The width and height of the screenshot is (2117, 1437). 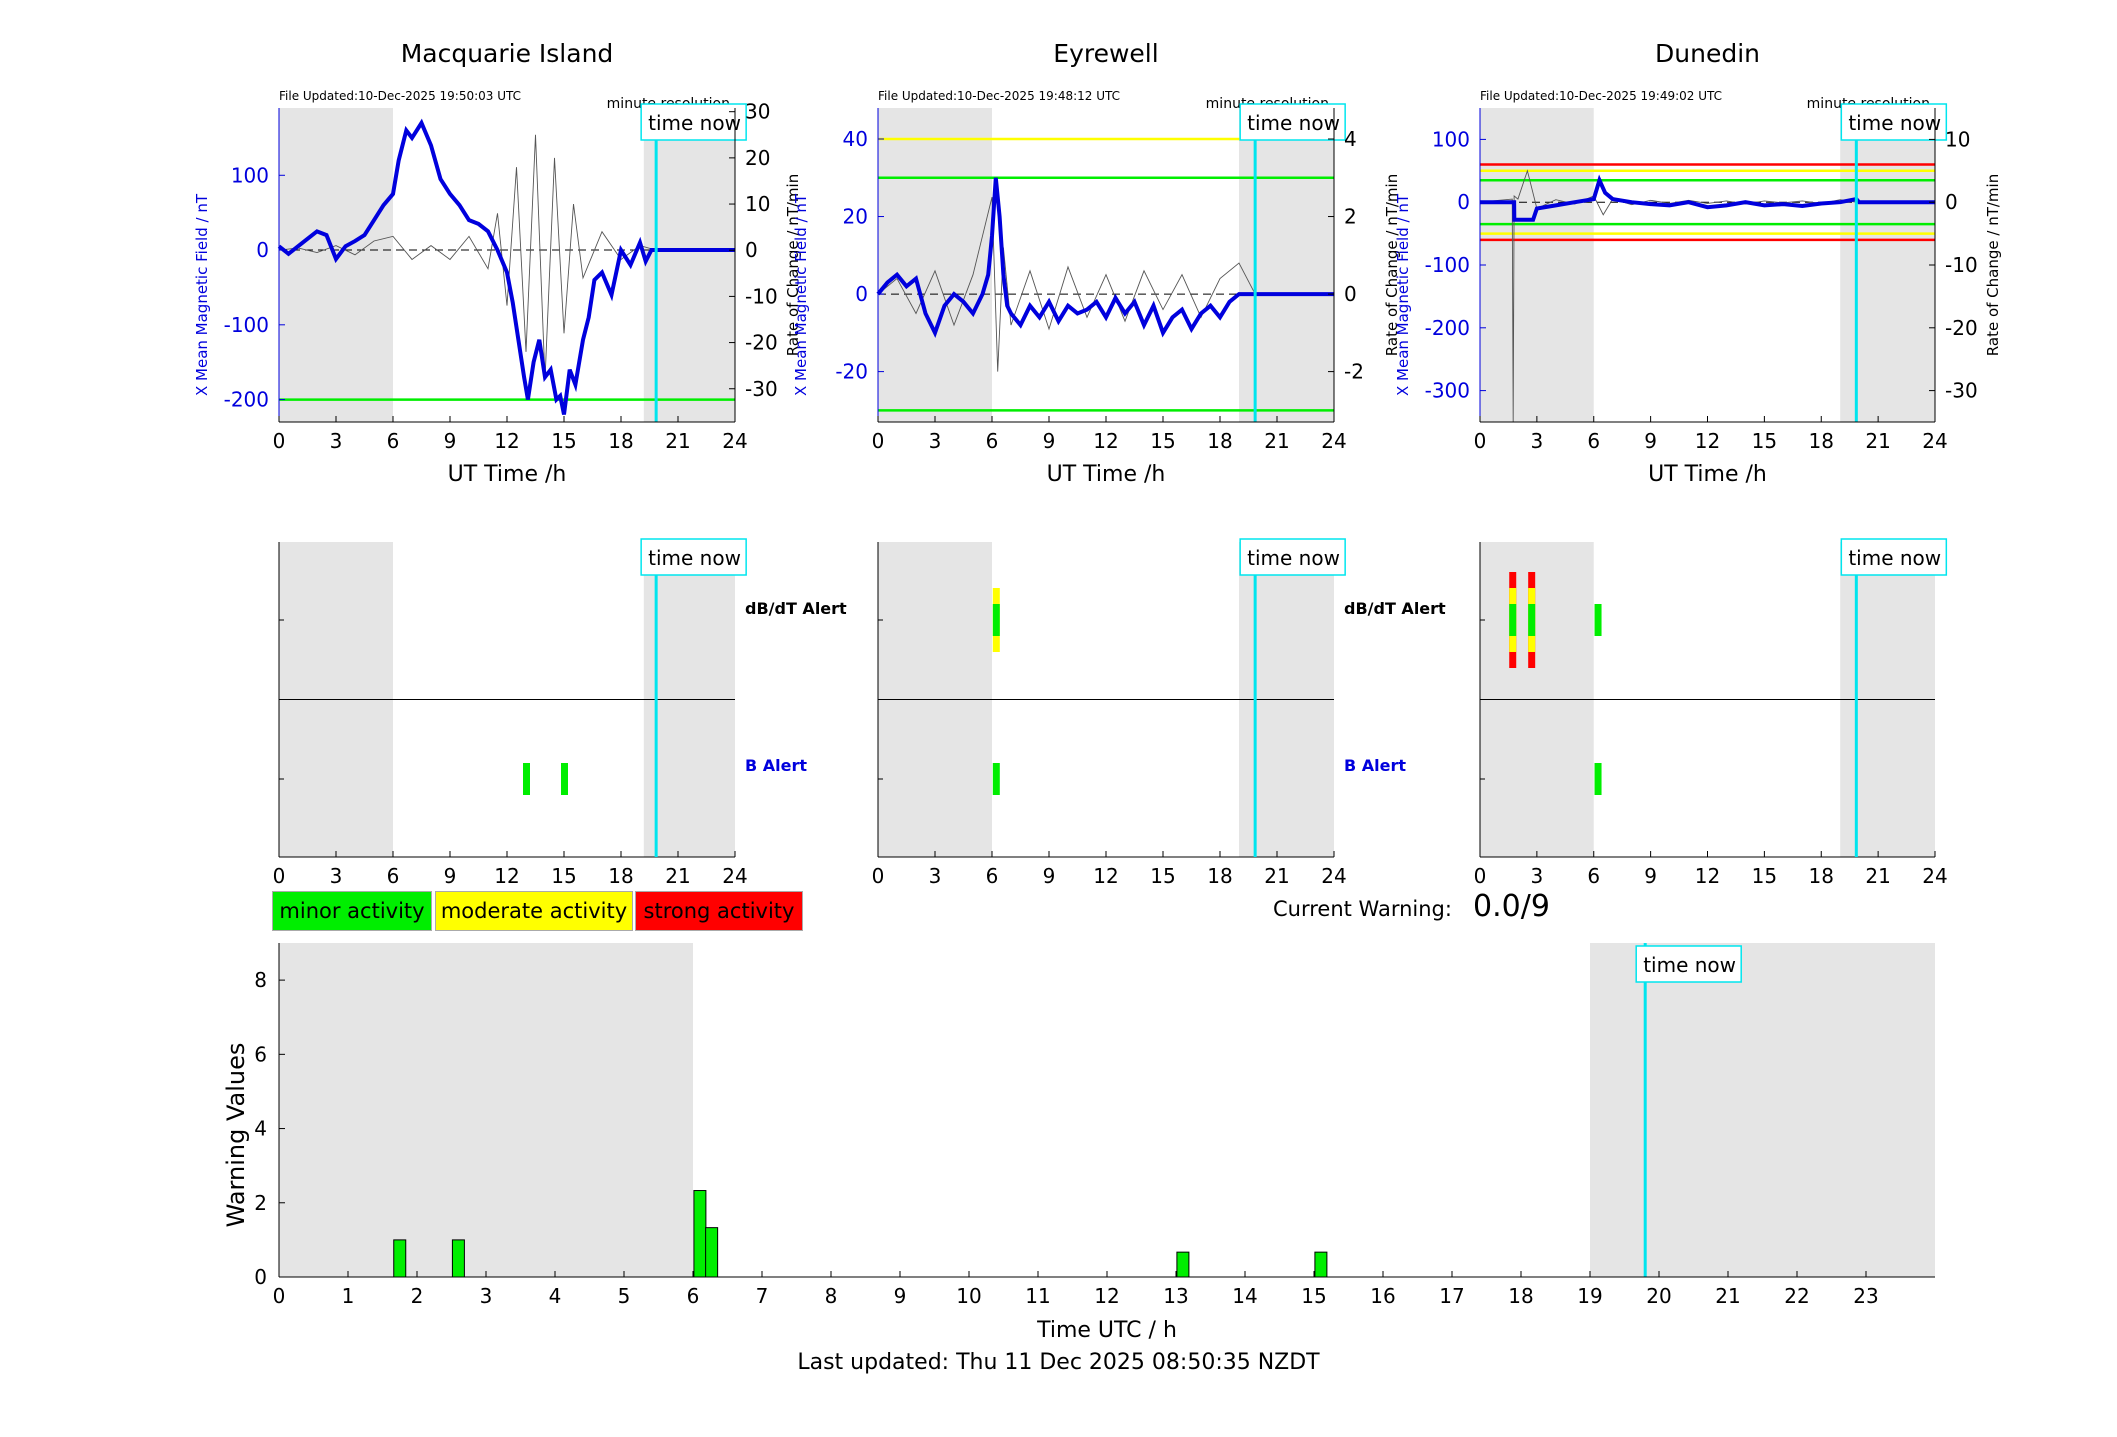 What do you see at coordinates (624, 1296) in the screenshot?
I see `warning-x-tick-label: 5` at bounding box center [624, 1296].